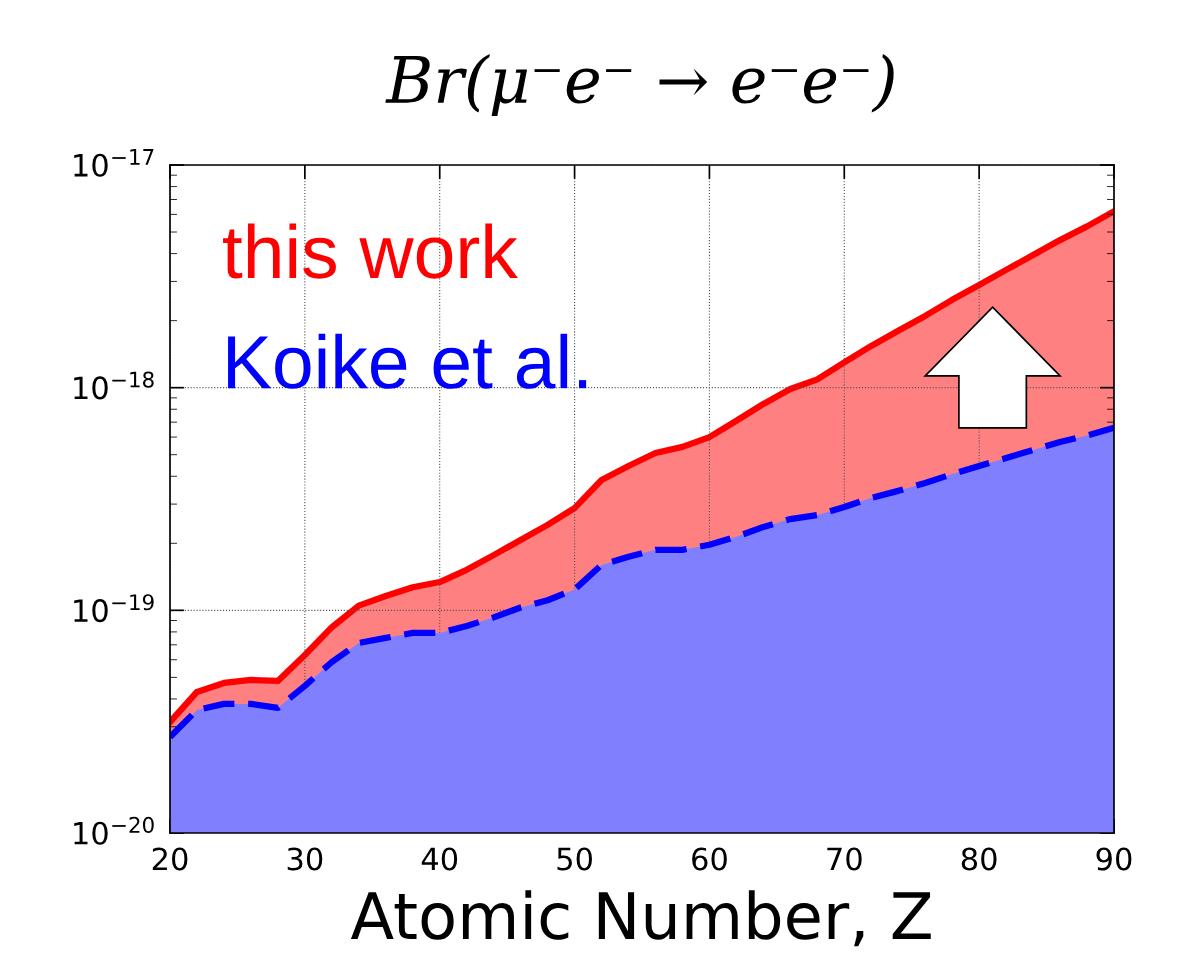 This screenshot has width=1197, height=970. What do you see at coordinates (407, 361) in the screenshot?
I see `text: Koike et al.` at bounding box center [407, 361].